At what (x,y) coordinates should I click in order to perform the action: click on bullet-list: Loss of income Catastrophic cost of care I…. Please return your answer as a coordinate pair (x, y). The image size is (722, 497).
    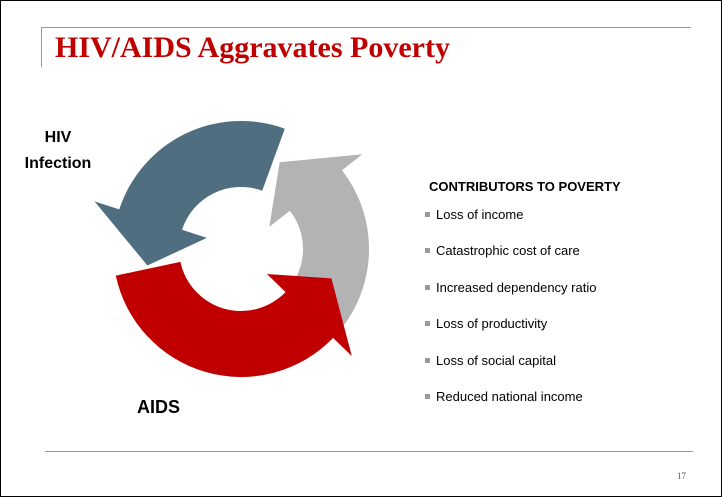
    Looking at the image, I should click on (510, 316).